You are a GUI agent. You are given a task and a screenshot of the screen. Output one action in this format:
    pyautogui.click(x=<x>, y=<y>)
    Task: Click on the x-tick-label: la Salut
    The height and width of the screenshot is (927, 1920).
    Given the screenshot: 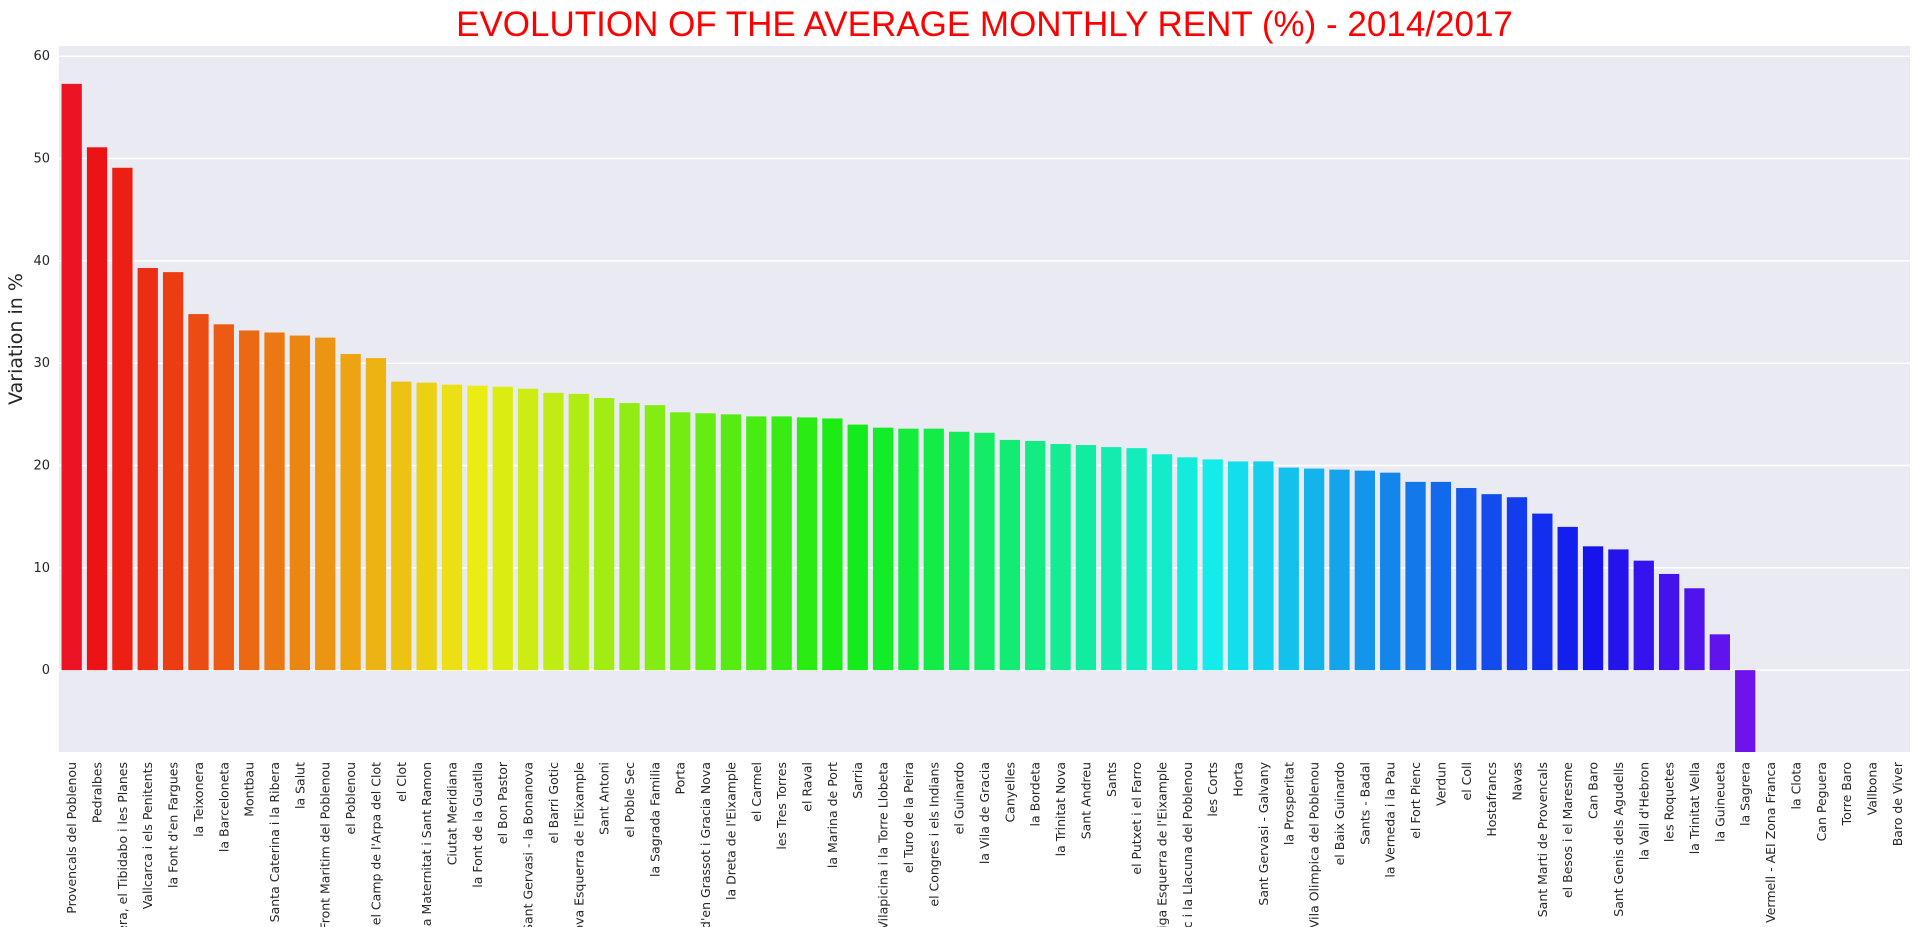 What is the action you would take?
    pyautogui.click(x=299, y=785)
    